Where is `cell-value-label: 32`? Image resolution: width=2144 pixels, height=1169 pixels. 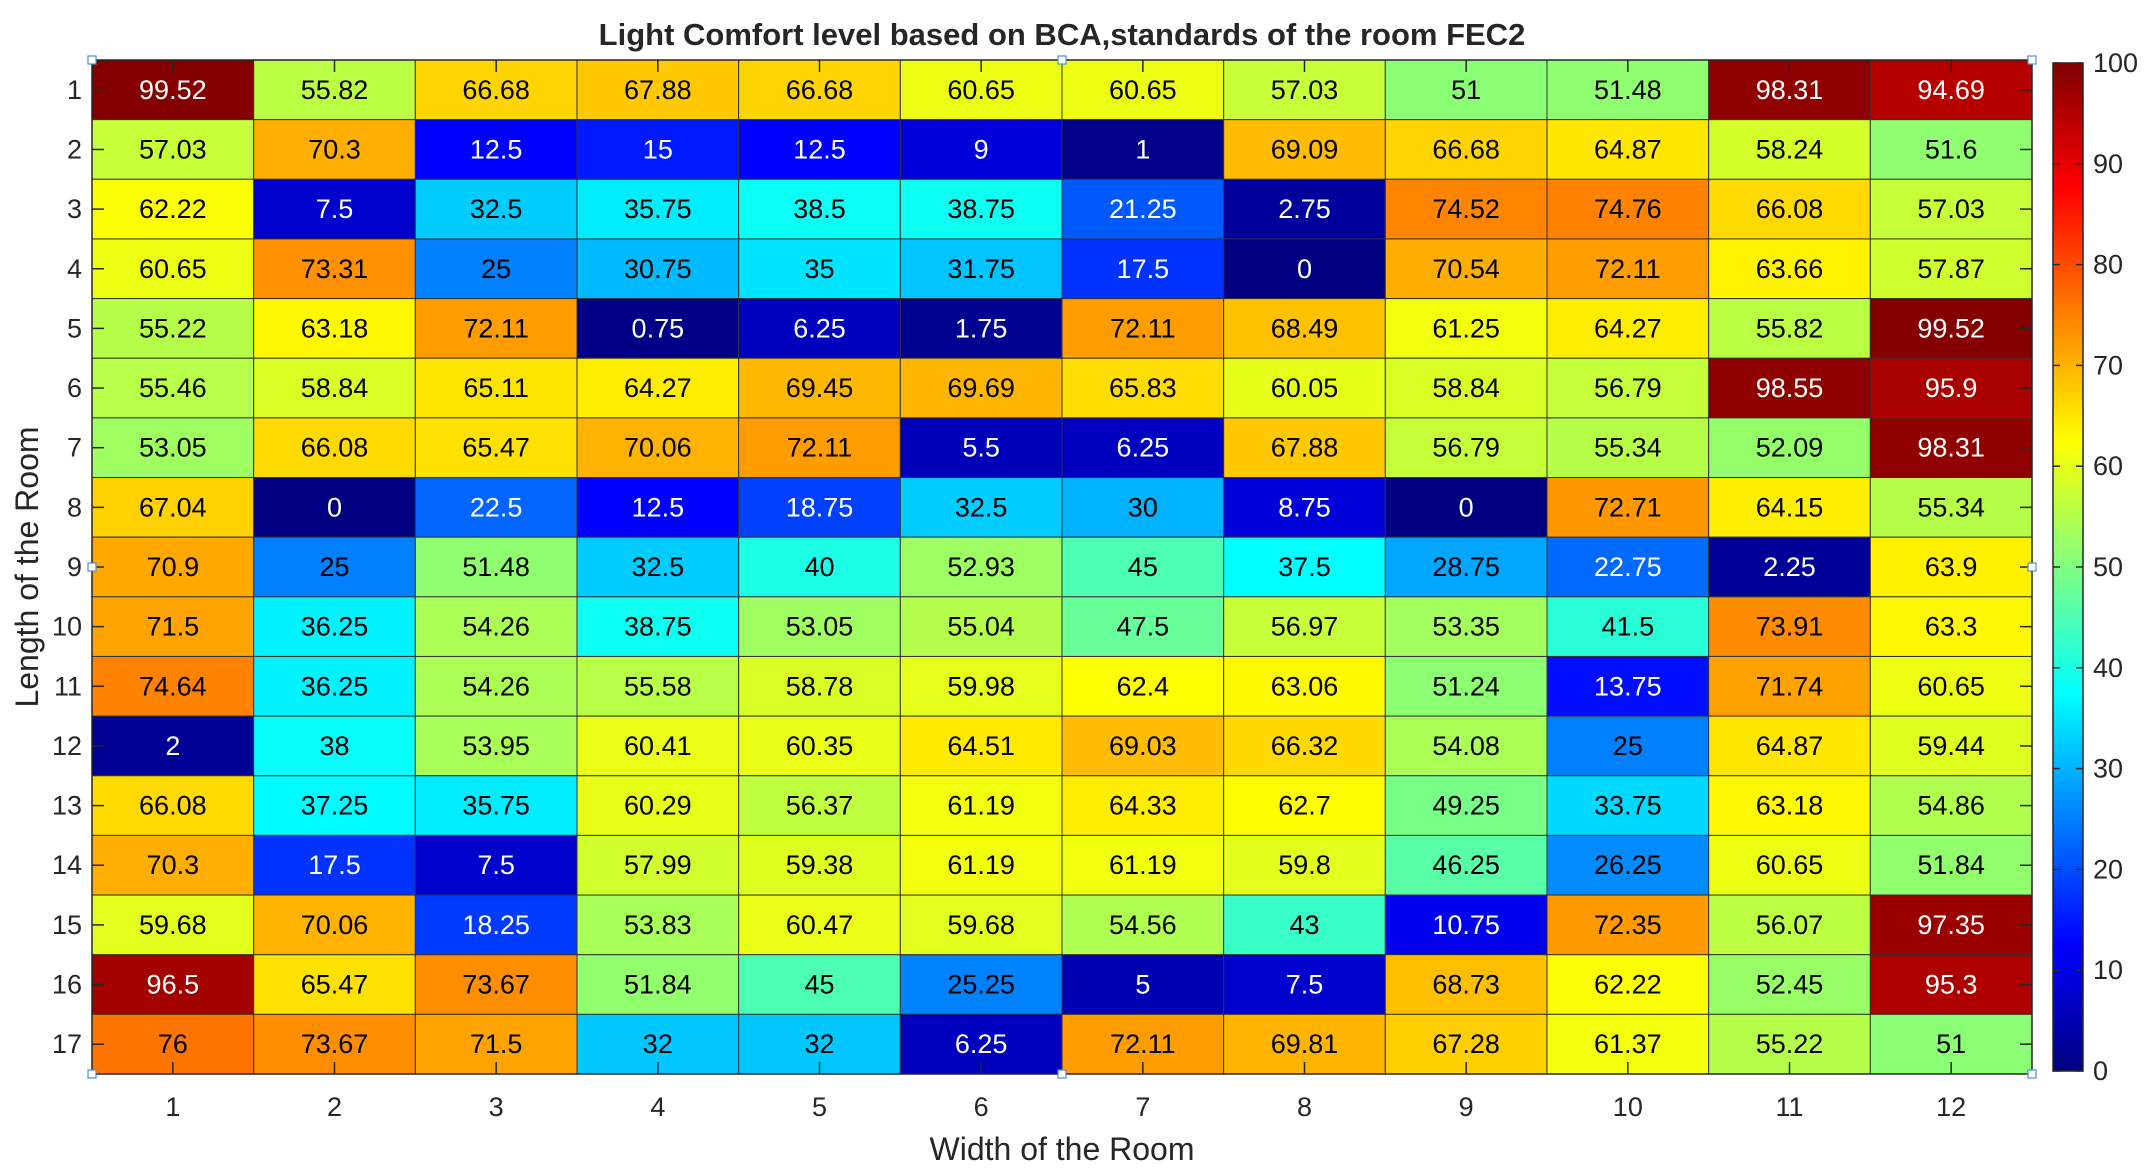
cell-value-label: 32 is located at coordinates (819, 1044).